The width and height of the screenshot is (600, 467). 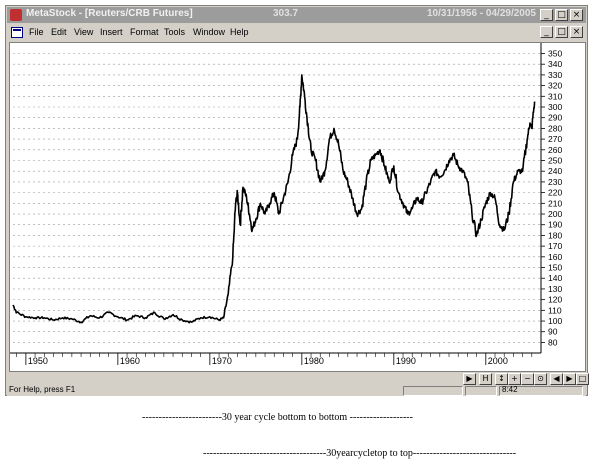 What do you see at coordinates (555, 203) in the screenshot?
I see `y-tick-label-210: 210` at bounding box center [555, 203].